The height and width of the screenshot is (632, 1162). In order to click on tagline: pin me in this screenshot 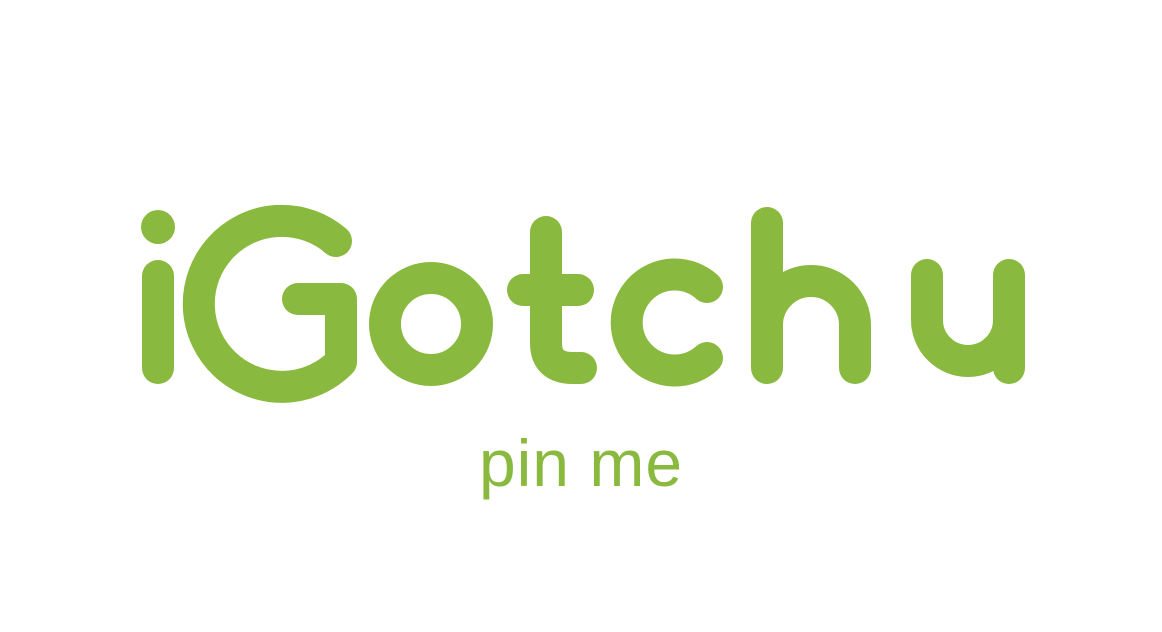, I will do `click(581, 463)`.